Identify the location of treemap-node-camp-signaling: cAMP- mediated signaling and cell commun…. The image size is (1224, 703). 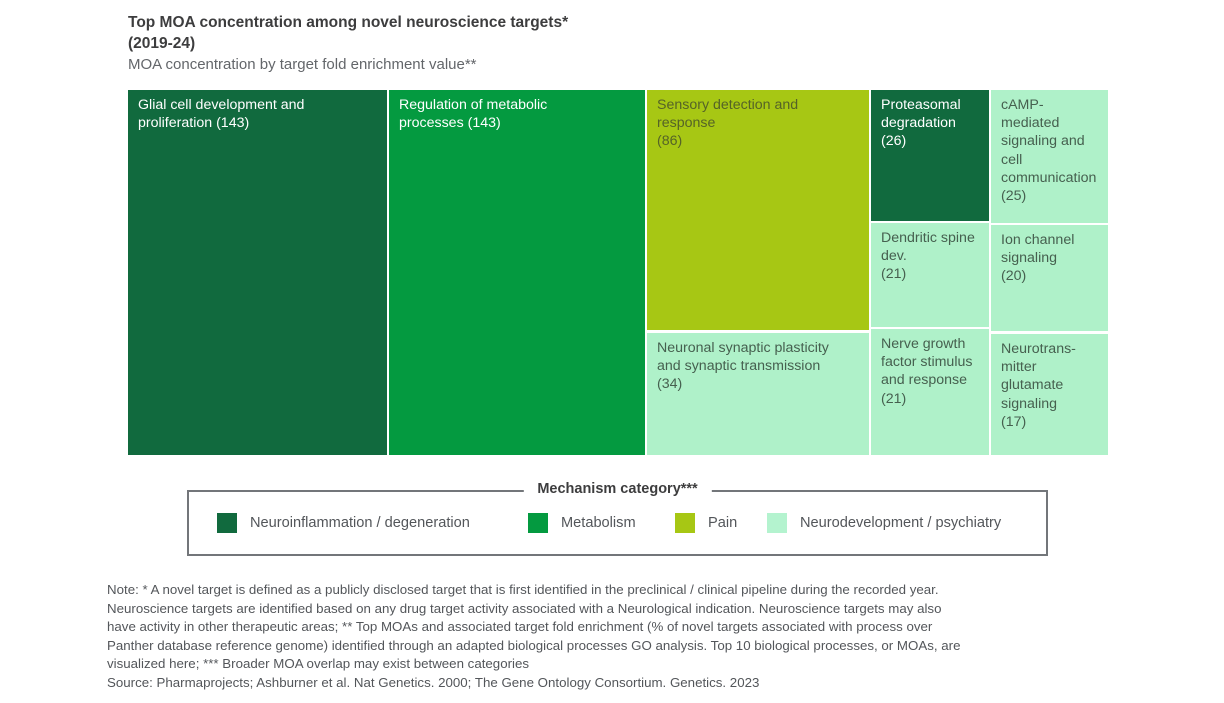
(1049, 156).